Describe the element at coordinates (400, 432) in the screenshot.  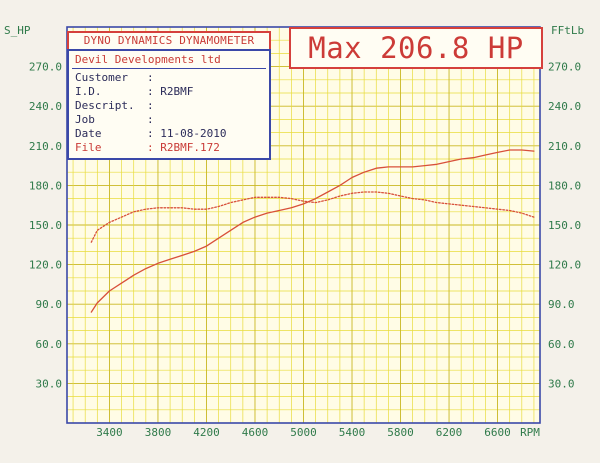
I see `x-tick-label: 5800` at that location.